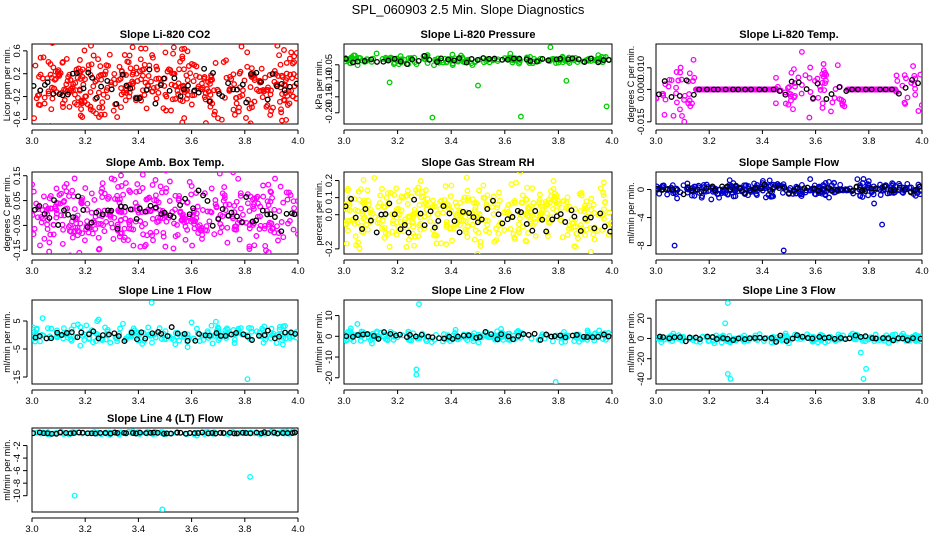 This screenshot has width=936, height=540. What do you see at coordinates (641, 338) in the screenshot?
I see `y-tick-label: 0` at bounding box center [641, 338].